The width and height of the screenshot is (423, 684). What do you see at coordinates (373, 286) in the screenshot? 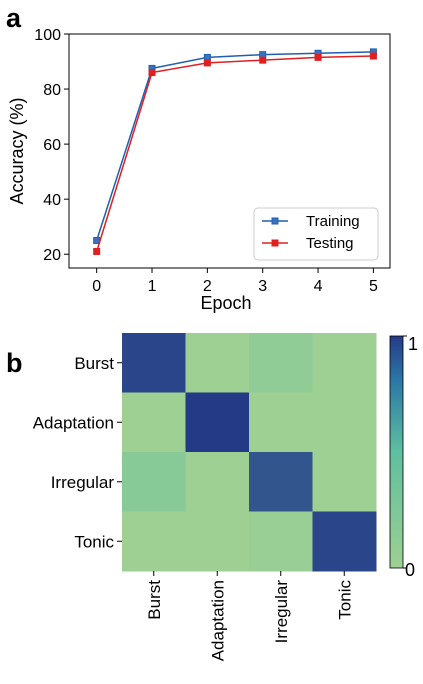
I see `x-tick-label: 5` at bounding box center [373, 286].